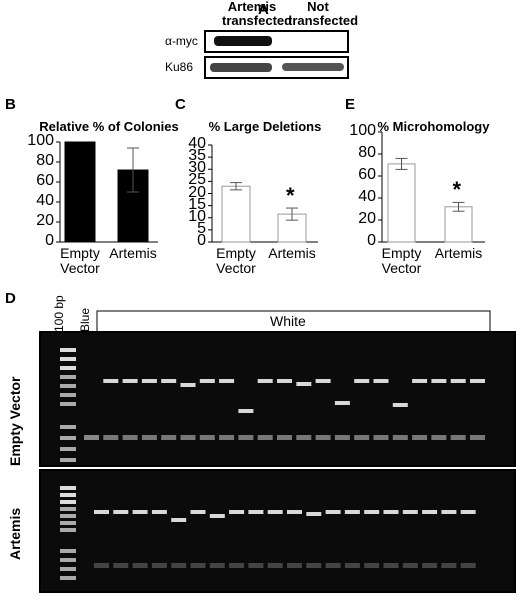  I want to click on y-tick-label: 5, so click(201, 228).